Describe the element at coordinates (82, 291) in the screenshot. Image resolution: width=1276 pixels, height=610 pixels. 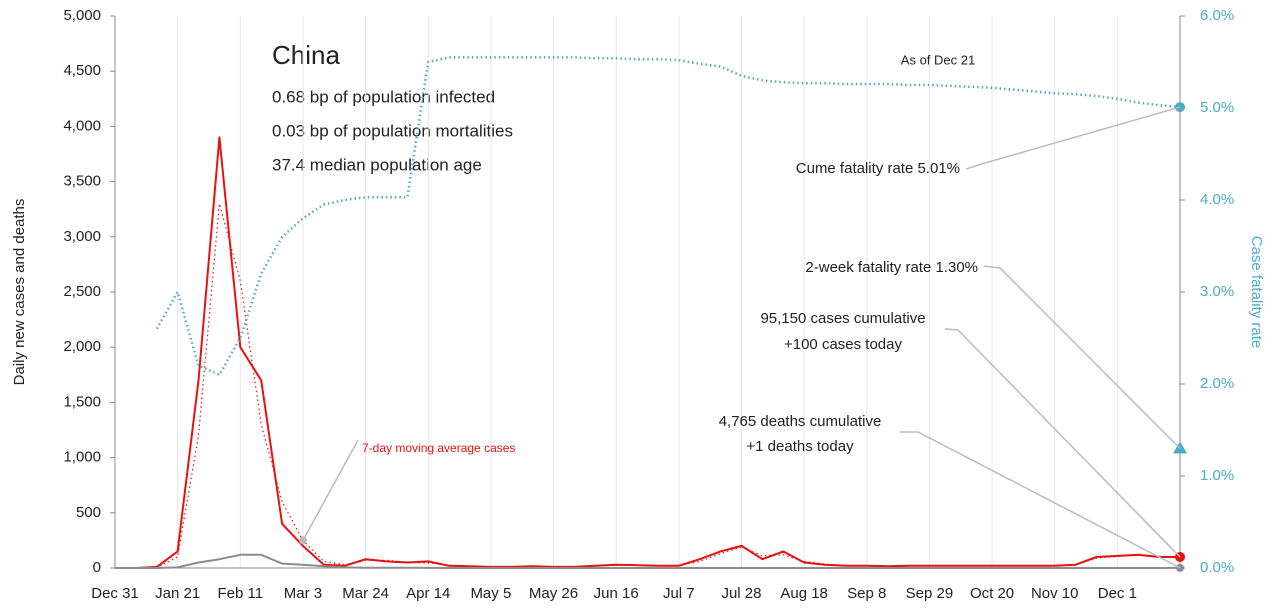
I see `y-tick-label: 2,500` at that location.